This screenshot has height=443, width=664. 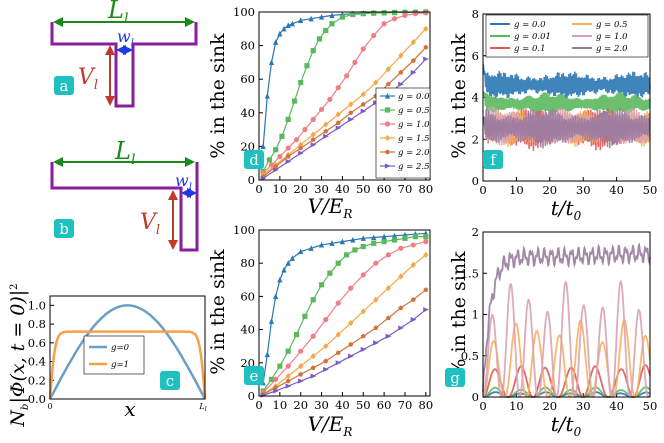 What do you see at coordinates (567, 36) in the screenshot?
I see `panel-f-legend-box` at bounding box center [567, 36].